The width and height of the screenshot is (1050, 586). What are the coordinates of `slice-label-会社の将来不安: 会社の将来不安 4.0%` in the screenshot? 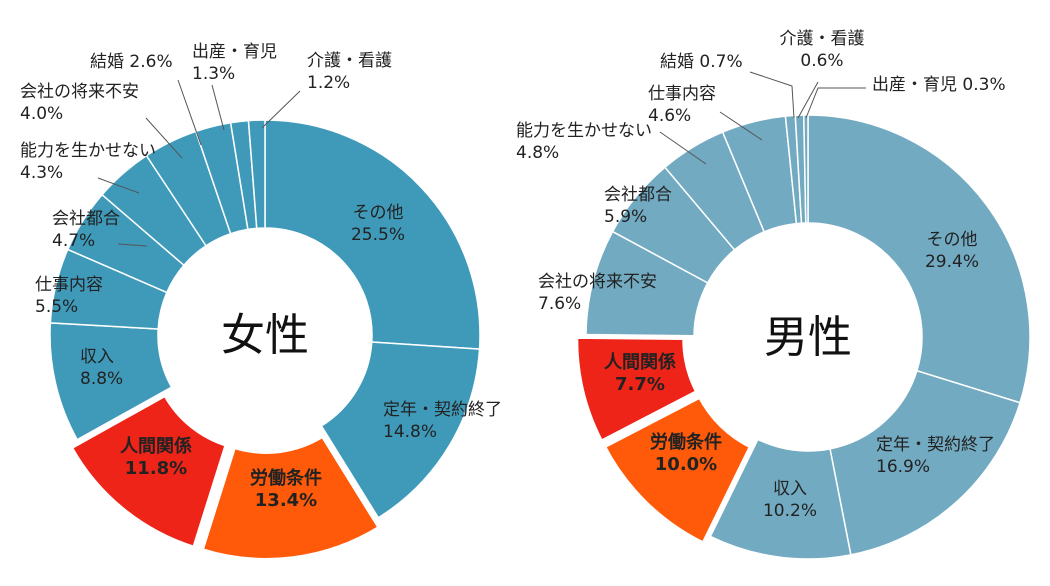 It's located at (79, 103).